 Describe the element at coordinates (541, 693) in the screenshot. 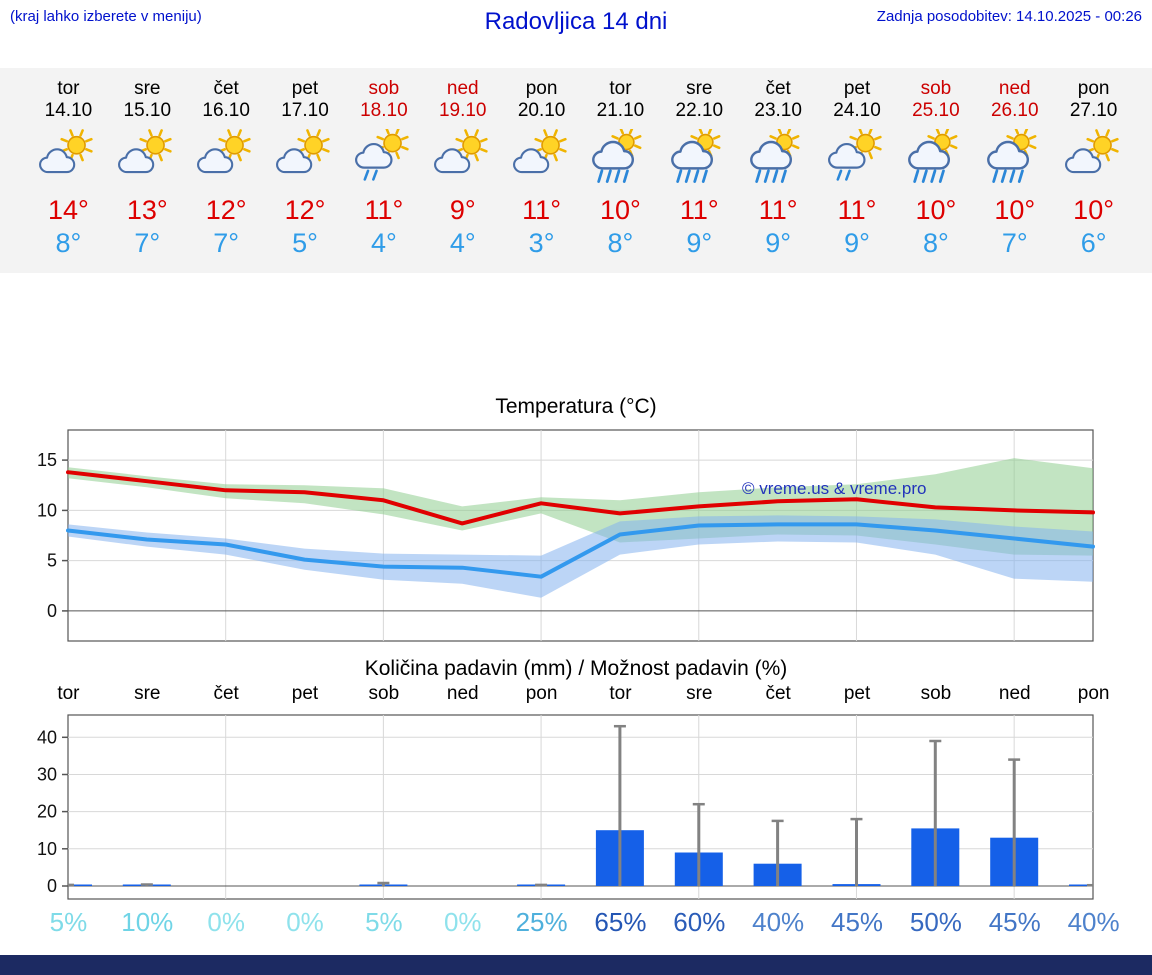

I see `precip-day-label: pon` at that location.